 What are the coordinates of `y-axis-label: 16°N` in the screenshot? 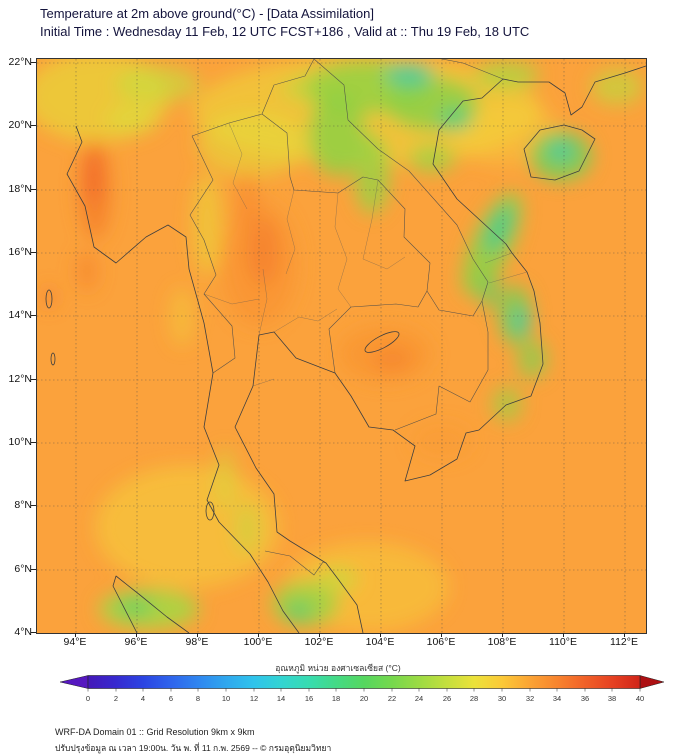 It's located at (20, 252).